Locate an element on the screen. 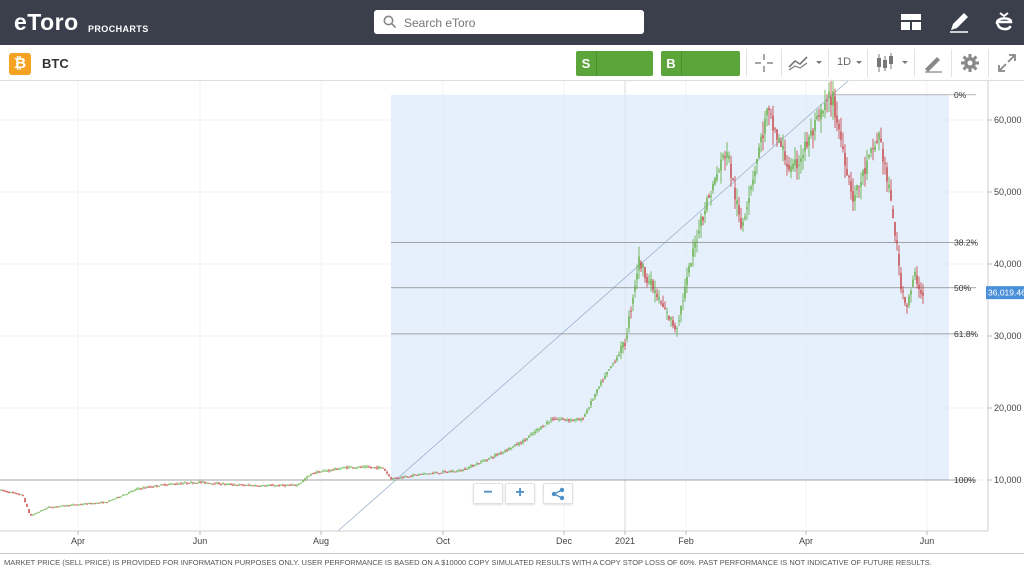 The width and height of the screenshot is (1024, 576). layout-icon is located at coordinates (911, 22).